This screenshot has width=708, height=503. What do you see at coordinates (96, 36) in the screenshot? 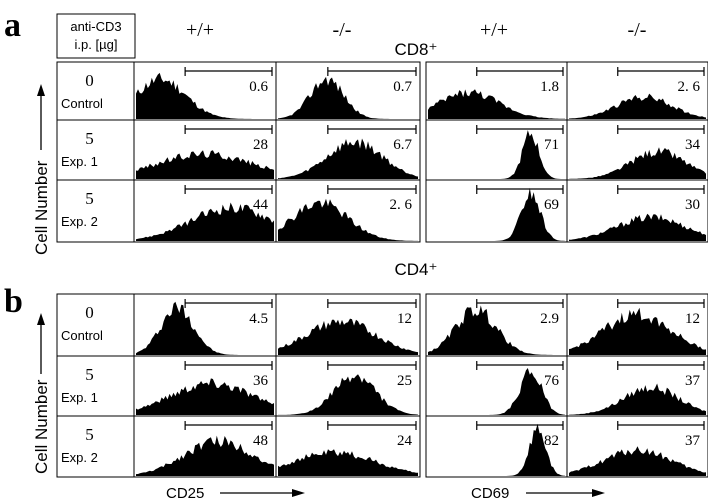
I see `legend-box` at bounding box center [96, 36].